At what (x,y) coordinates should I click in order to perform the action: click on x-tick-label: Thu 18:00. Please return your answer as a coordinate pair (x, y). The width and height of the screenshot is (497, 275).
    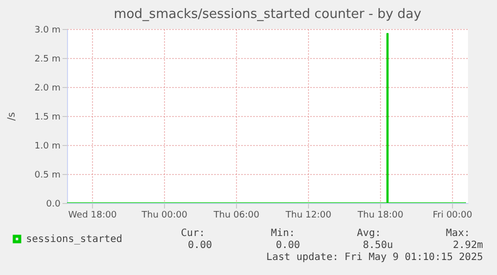
    Looking at the image, I should click on (380, 215).